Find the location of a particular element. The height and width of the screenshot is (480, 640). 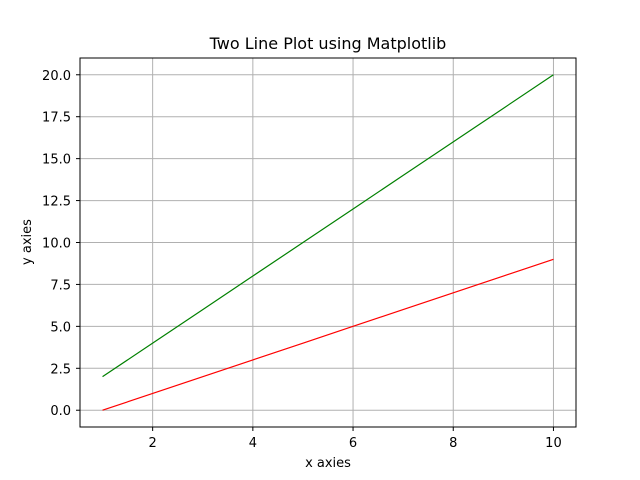

chart-title: Two Line Plot using Matplotlib is located at coordinates (328, 43).